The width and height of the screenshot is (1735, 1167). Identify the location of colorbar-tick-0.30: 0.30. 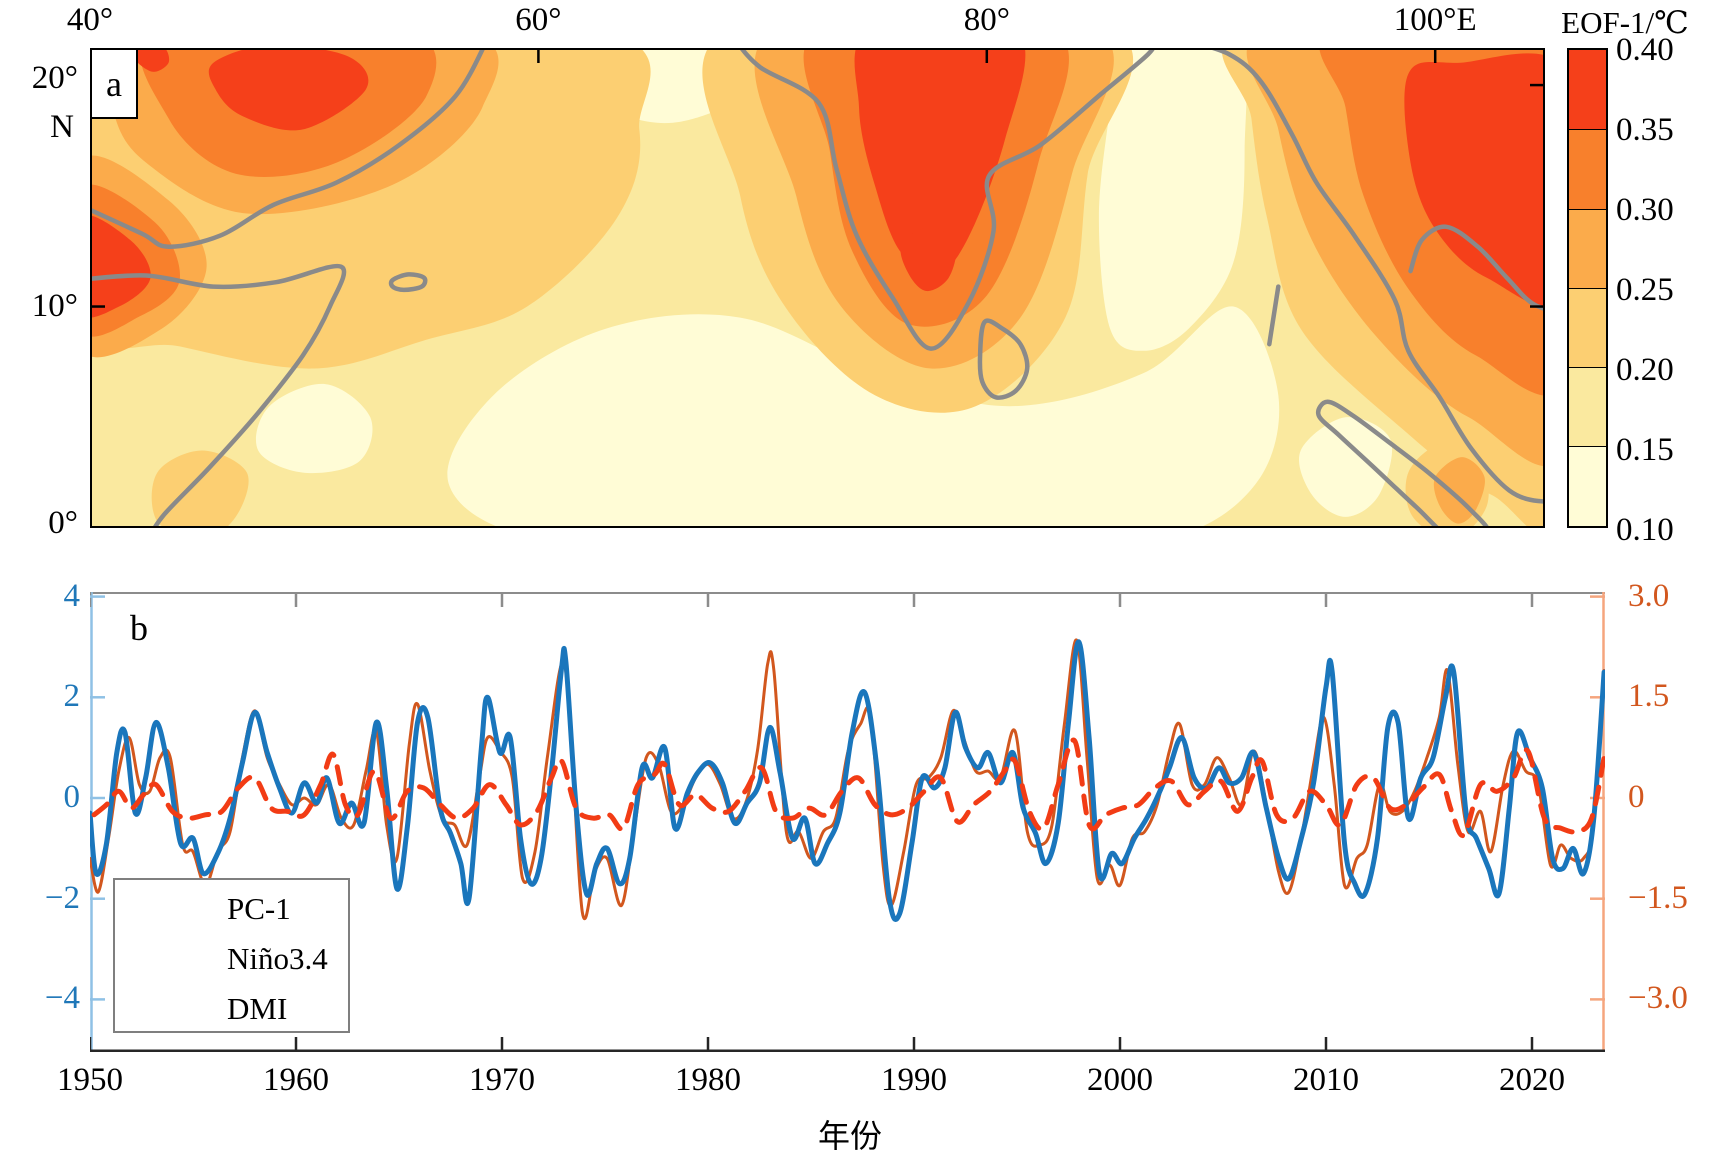
(1645, 210).